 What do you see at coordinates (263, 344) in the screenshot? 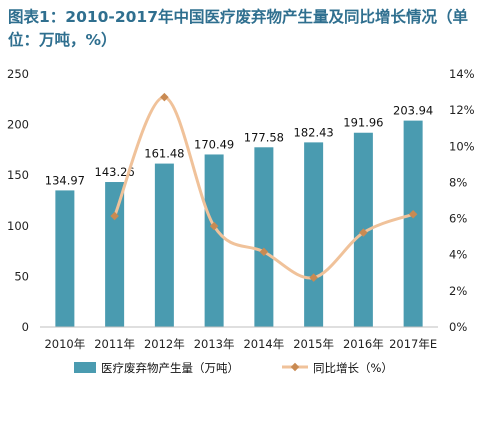
I see `x-axis-tick-label: 2014年` at bounding box center [263, 344].